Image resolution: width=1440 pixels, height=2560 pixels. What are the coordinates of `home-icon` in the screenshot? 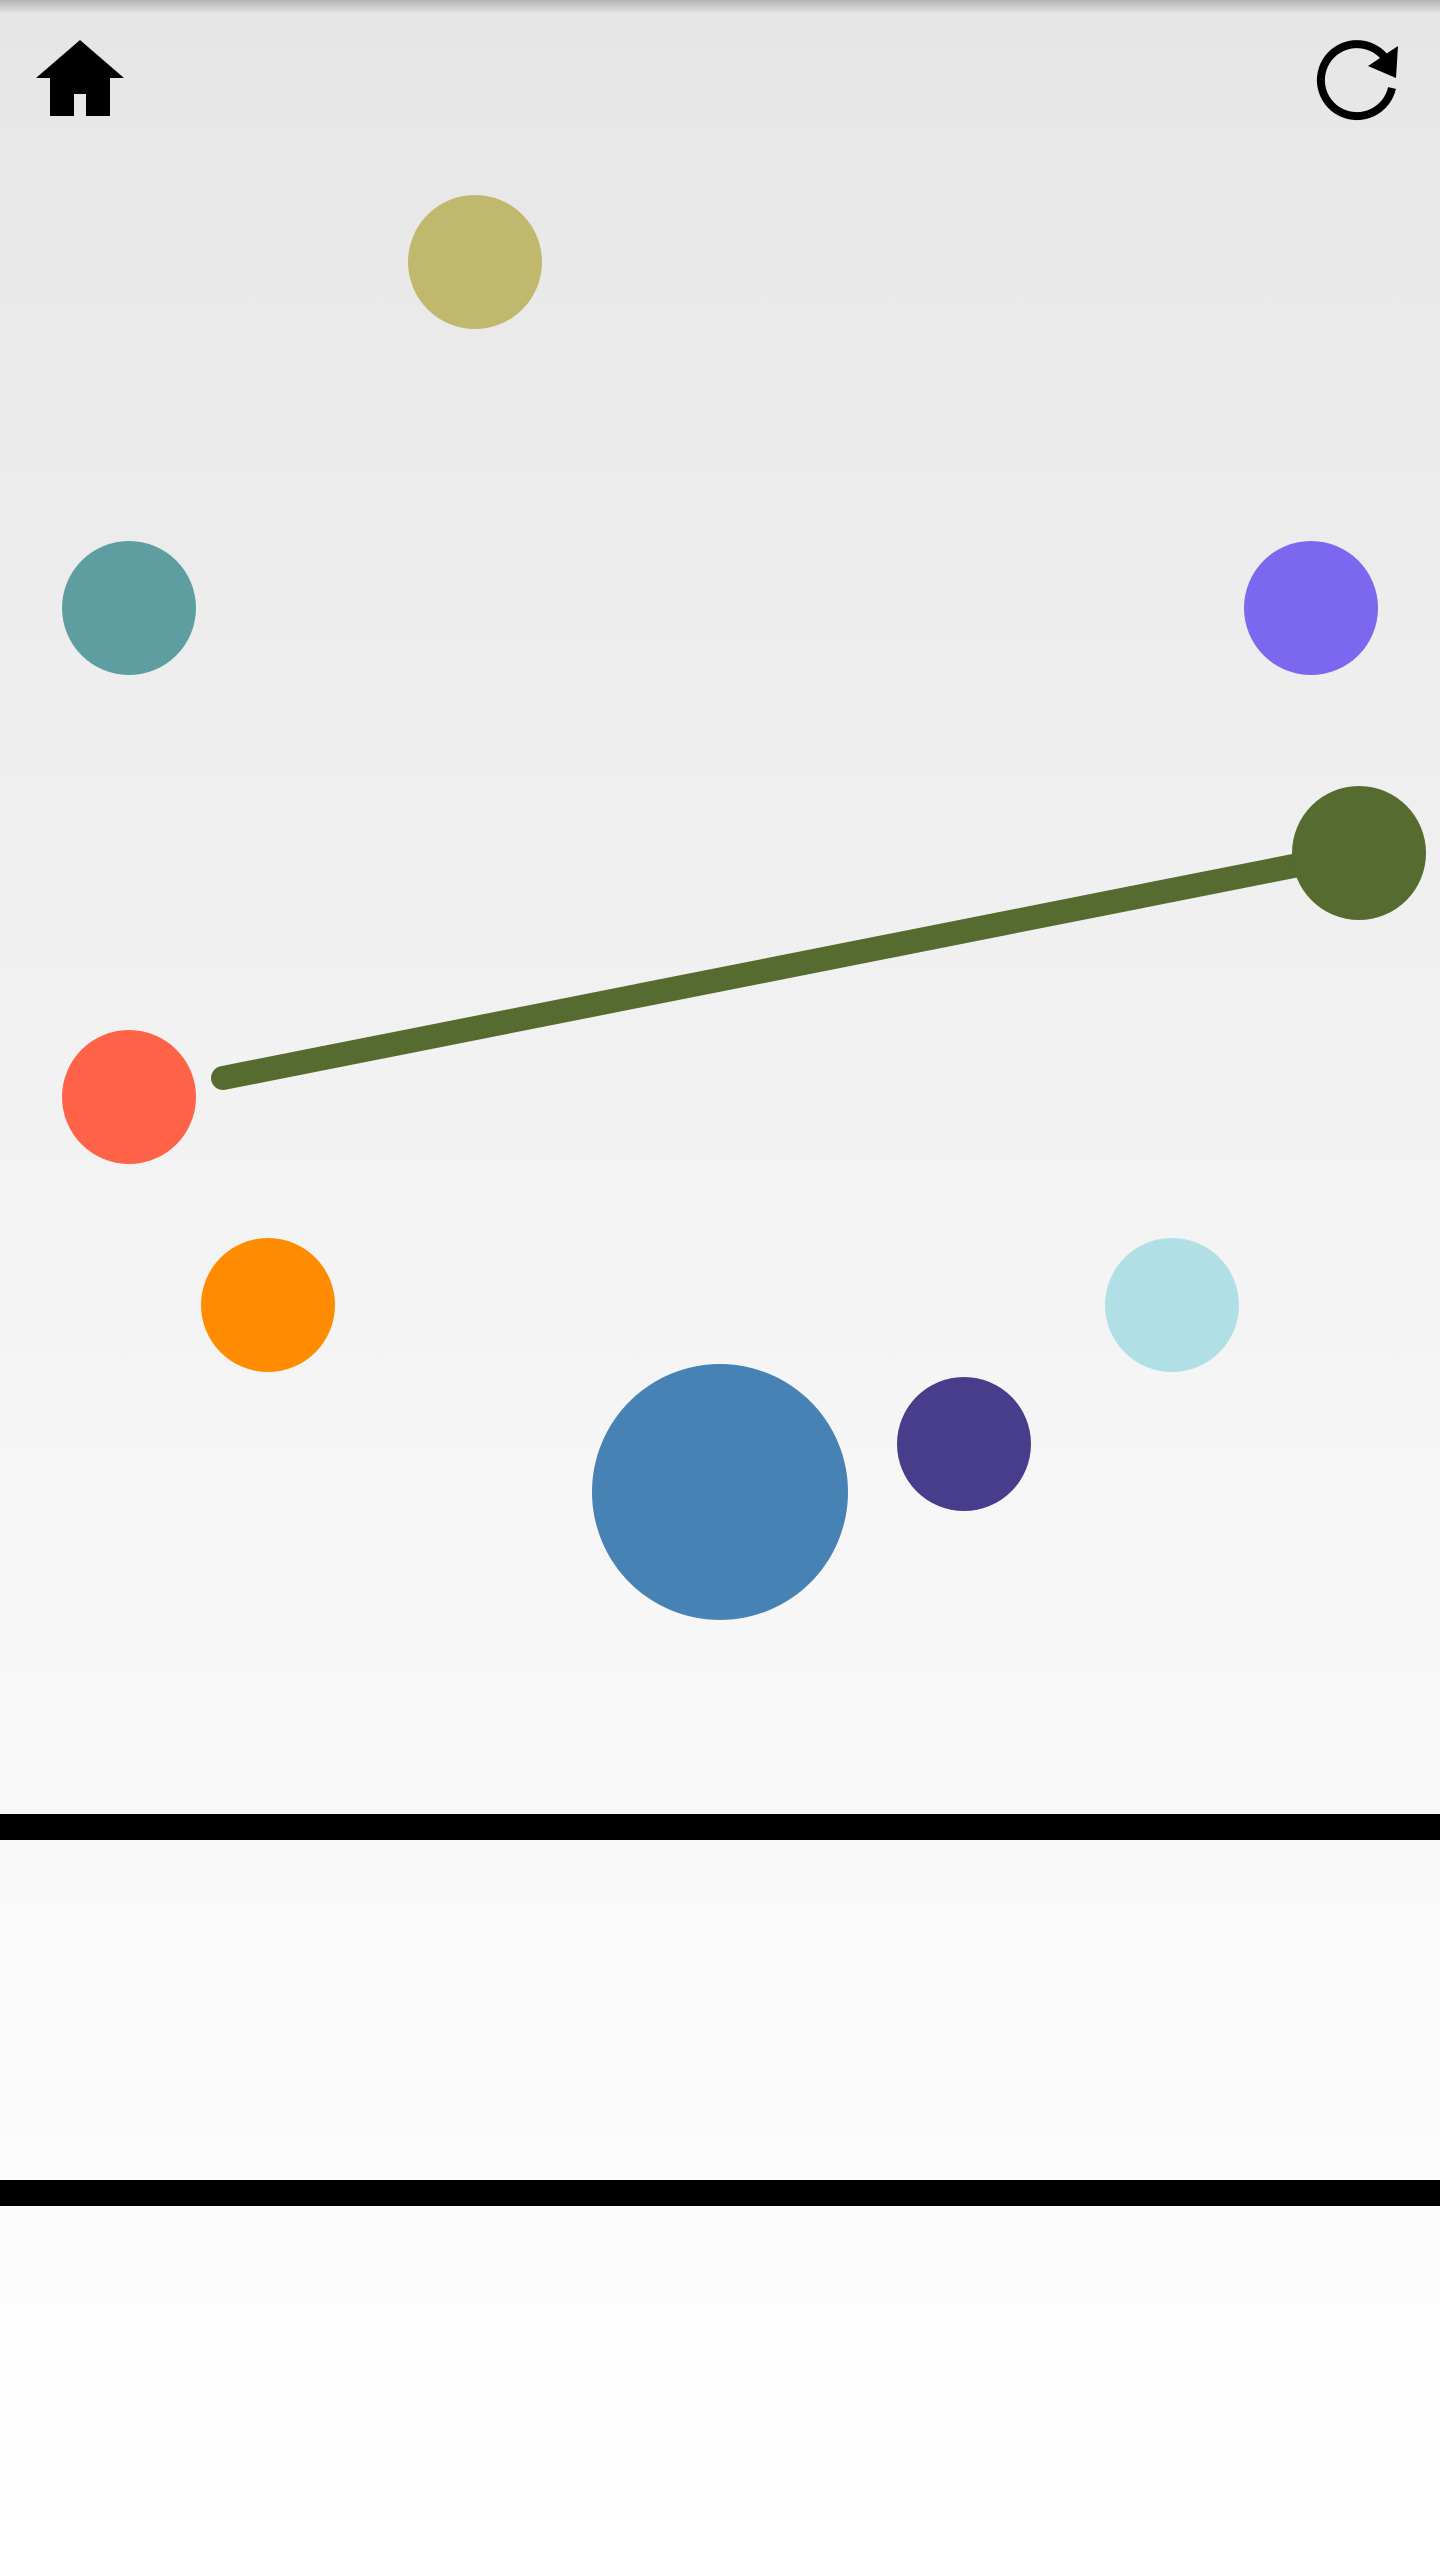 It's located at (80, 78).